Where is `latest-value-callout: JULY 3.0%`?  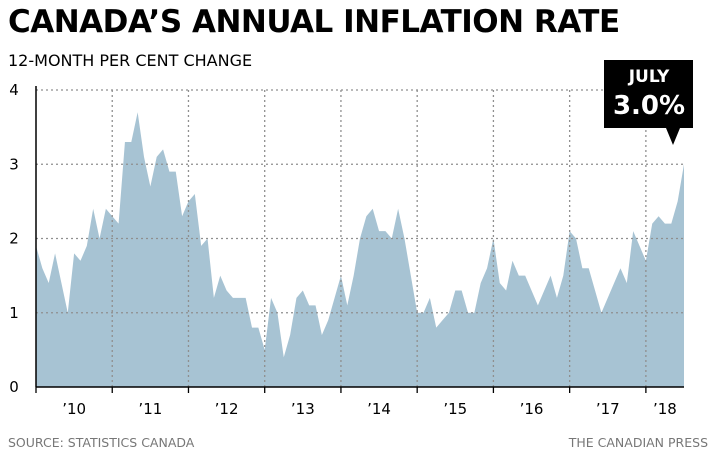 latest-value-callout: JULY 3.0% is located at coordinates (648, 102).